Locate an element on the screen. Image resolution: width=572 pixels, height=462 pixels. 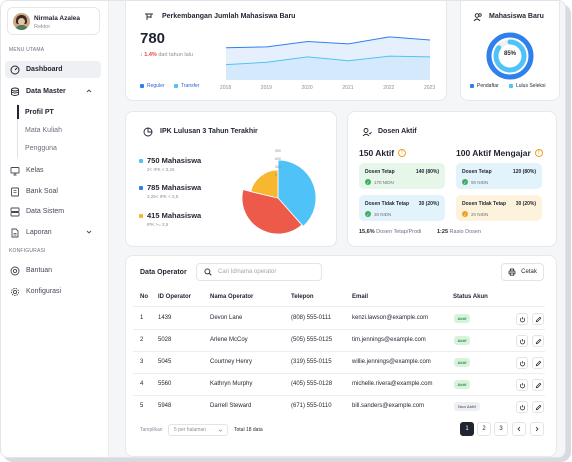
sidebar-item-data-sistem: Data Sistem is located at coordinates (53, 211).